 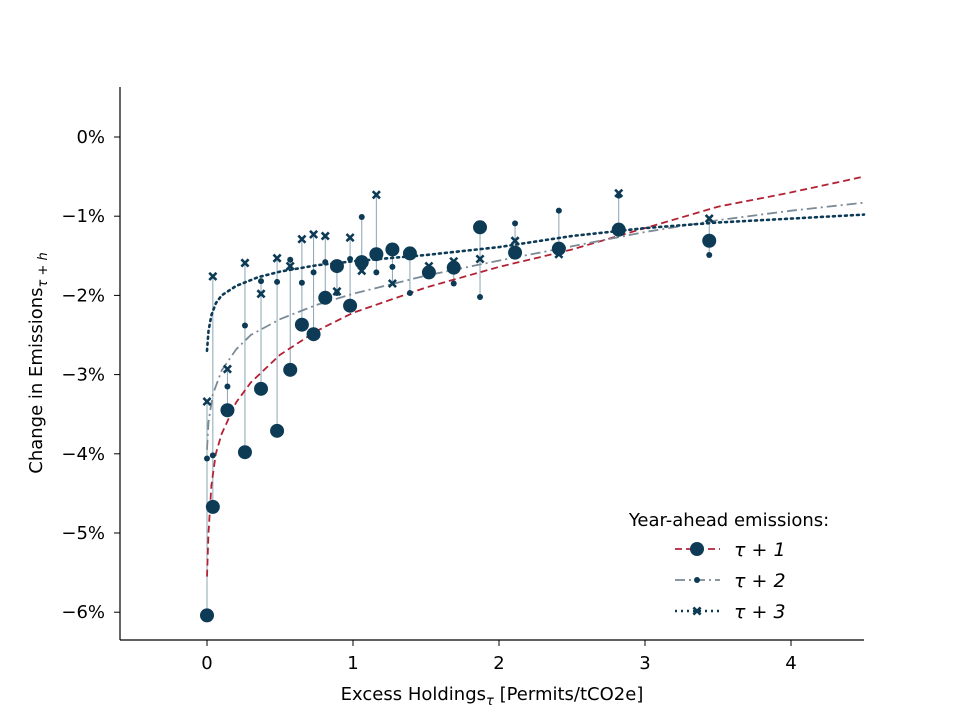 What do you see at coordinates (760, 612) in the screenshot?
I see `legend-label-3: τ + 3` at bounding box center [760, 612].